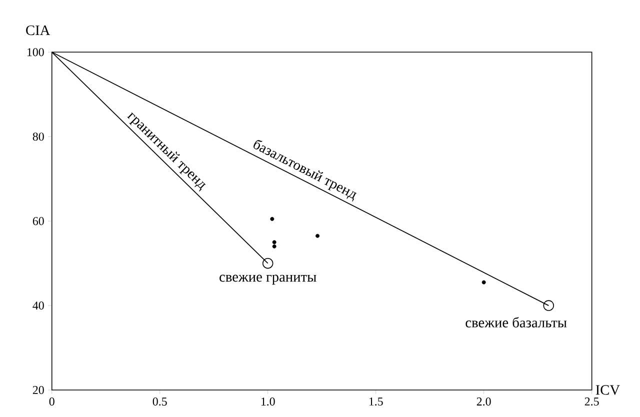  What do you see at coordinates (483, 402) in the screenshot?
I see `x-tick-label: 2.0` at bounding box center [483, 402].